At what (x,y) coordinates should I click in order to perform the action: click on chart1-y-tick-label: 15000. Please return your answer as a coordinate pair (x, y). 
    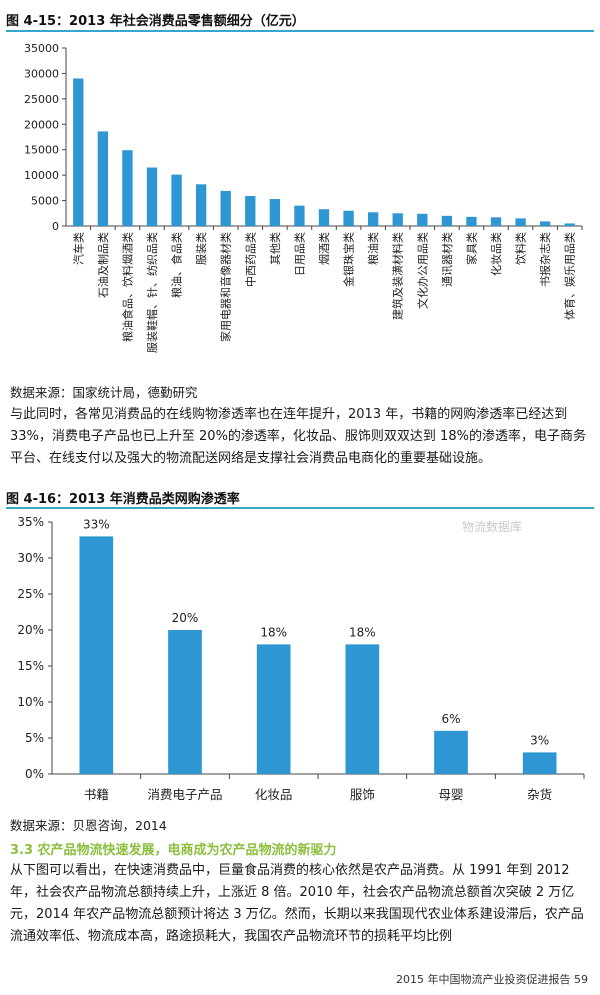
    Looking at the image, I should click on (41, 150).